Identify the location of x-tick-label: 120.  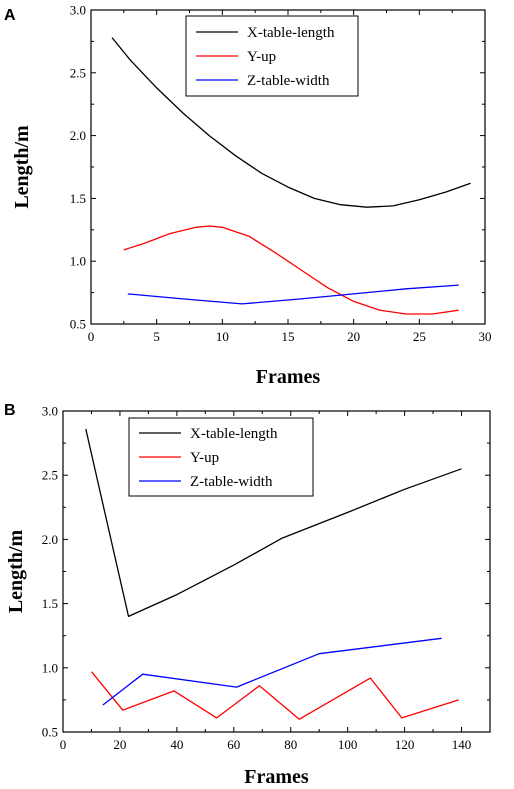
(405, 744).